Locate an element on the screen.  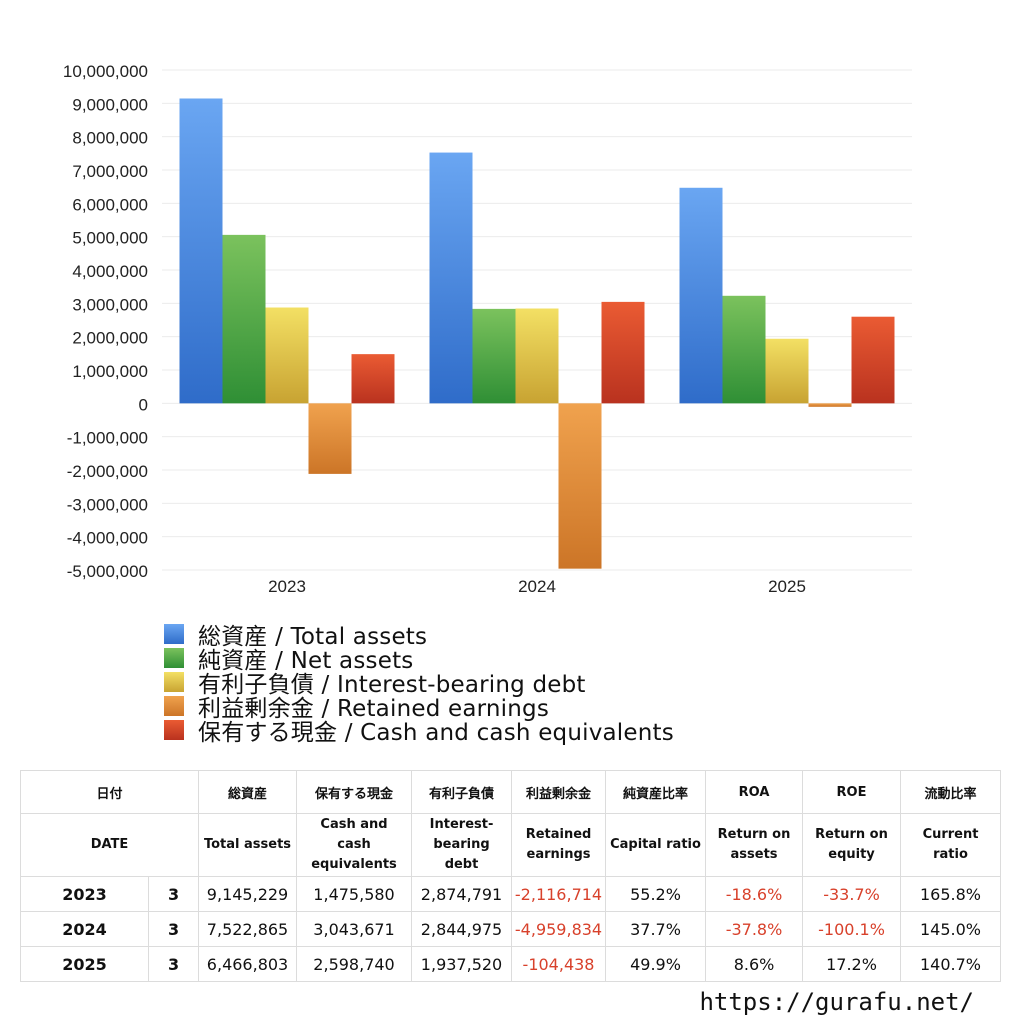
header-total-assets-jp: 総資産 is located at coordinates (248, 792).